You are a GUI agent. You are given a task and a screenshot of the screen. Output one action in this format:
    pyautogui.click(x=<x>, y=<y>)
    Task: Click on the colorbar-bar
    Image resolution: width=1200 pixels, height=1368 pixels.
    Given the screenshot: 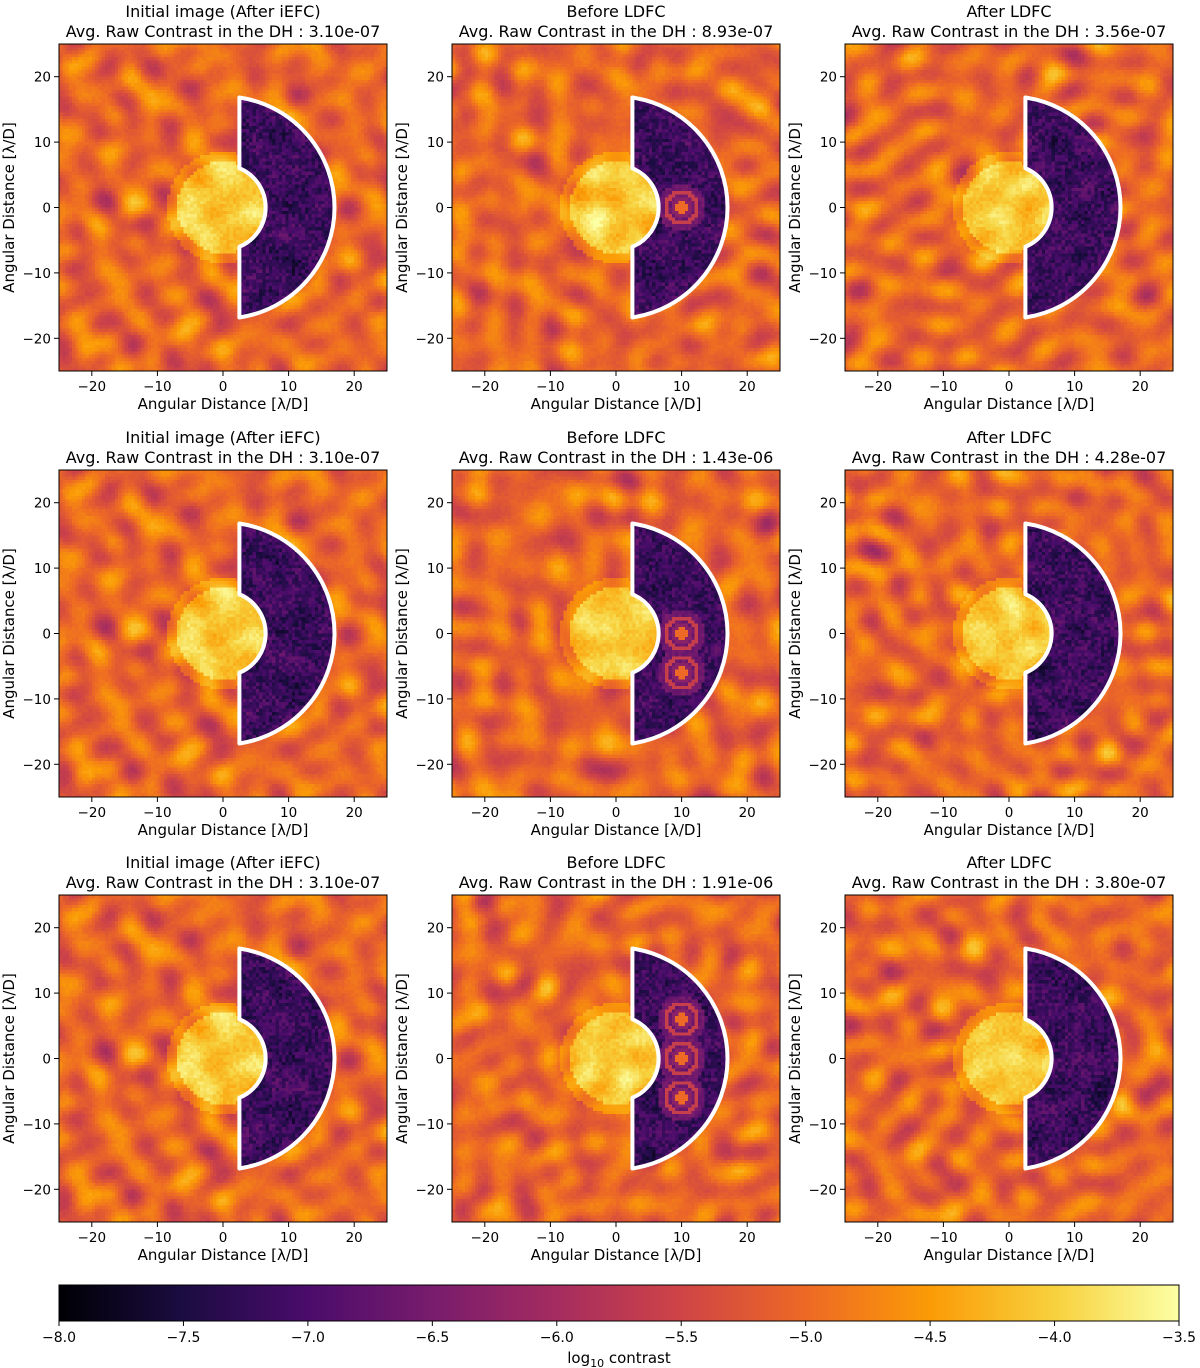 What is the action you would take?
    pyautogui.click(x=619, y=1303)
    